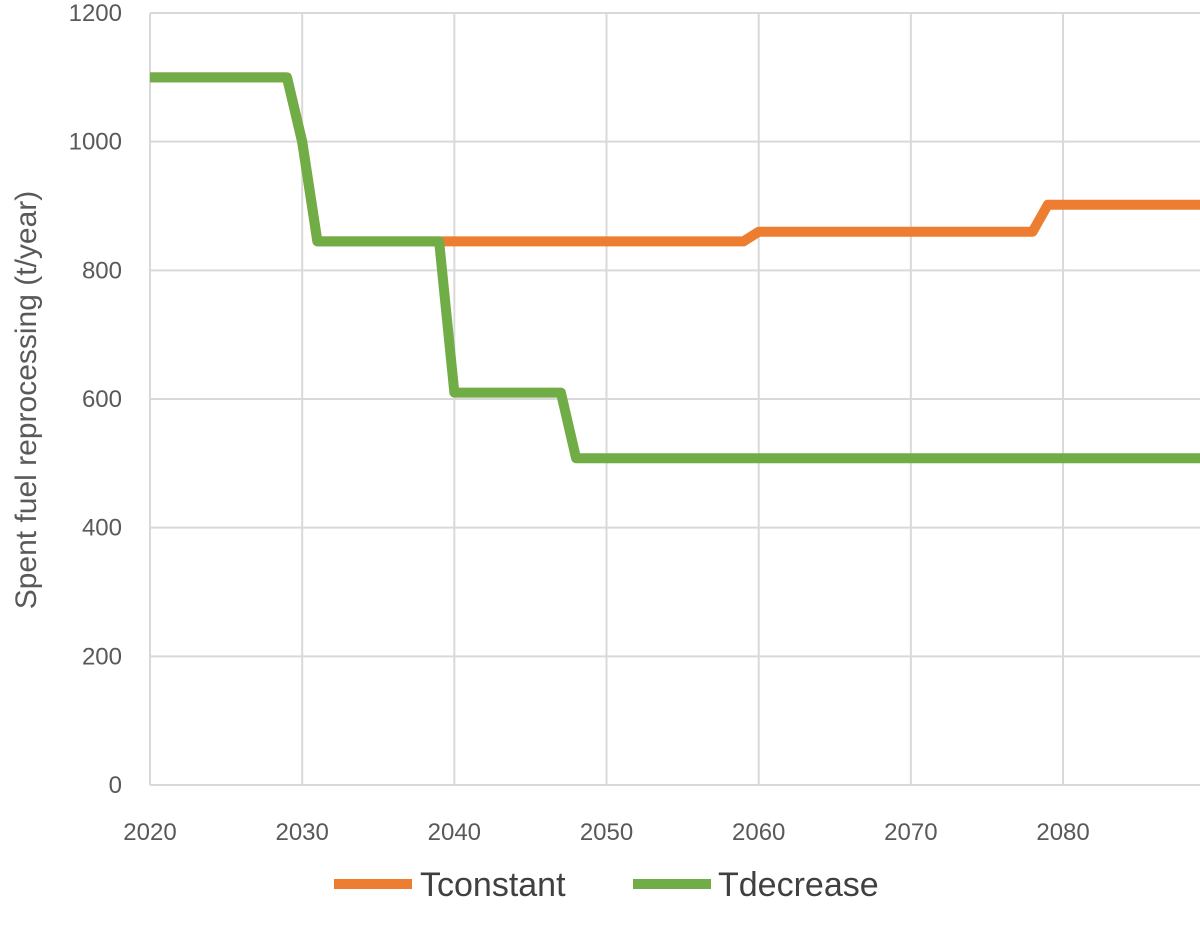 This screenshot has width=1200, height=926. I want to click on y-tick-label: 400, so click(102, 528).